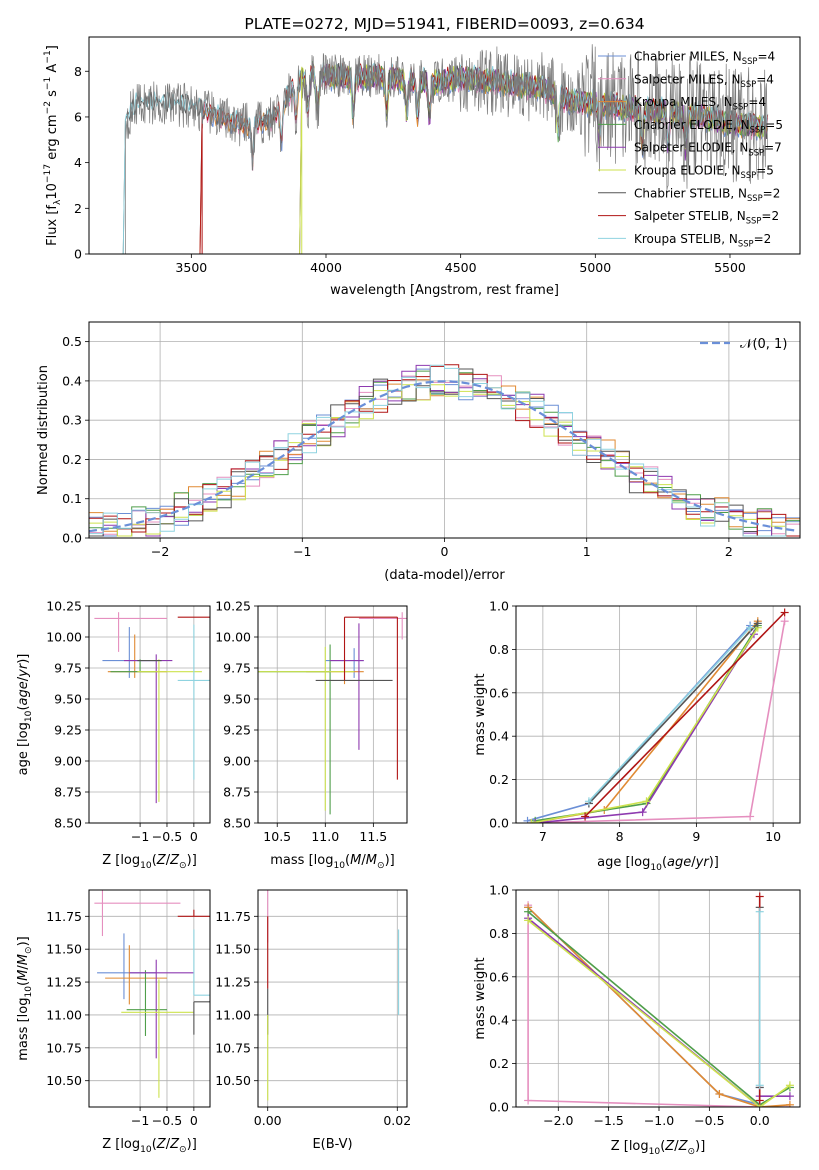 Image resolution: width=819 pixels, height=1170 pixels. What do you see at coordinates (774, 125) in the screenshot?
I see `label-part: =5` at bounding box center [774, 125].